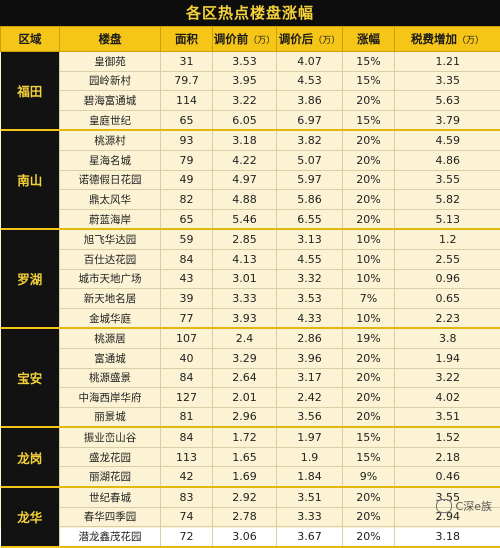 The image size is (500, 548). I want to click on cell-name: 百仕达花园, so click(110, 259).